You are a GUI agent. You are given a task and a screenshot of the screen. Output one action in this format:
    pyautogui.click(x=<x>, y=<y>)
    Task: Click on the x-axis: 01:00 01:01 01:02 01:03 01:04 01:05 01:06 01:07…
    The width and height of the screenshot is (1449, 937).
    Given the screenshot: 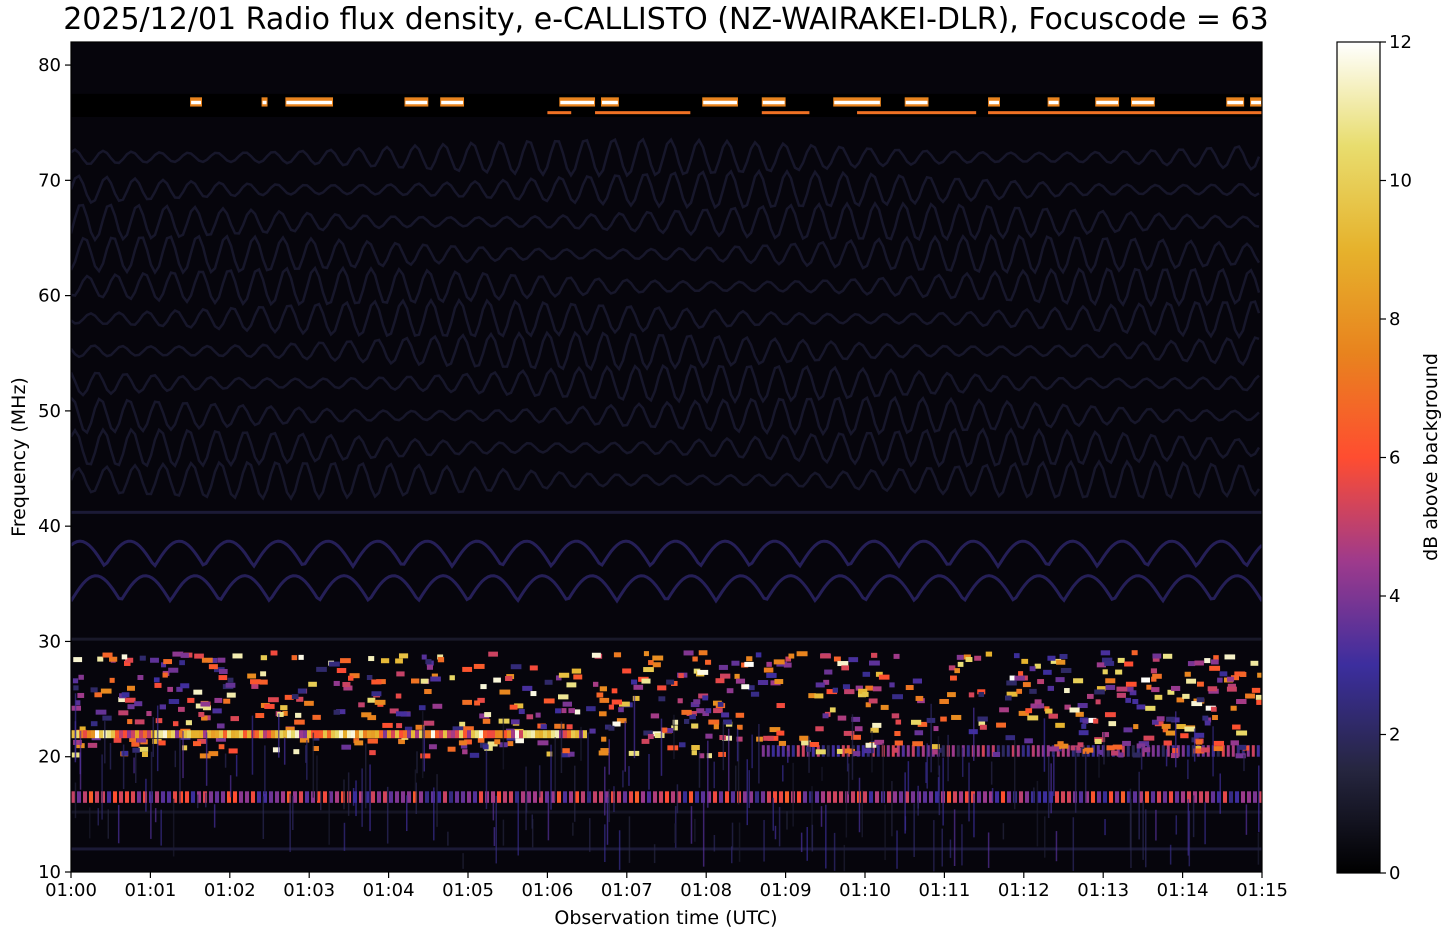 What is the action you would take?
    pyautogui.click(x=666, y=886)
    